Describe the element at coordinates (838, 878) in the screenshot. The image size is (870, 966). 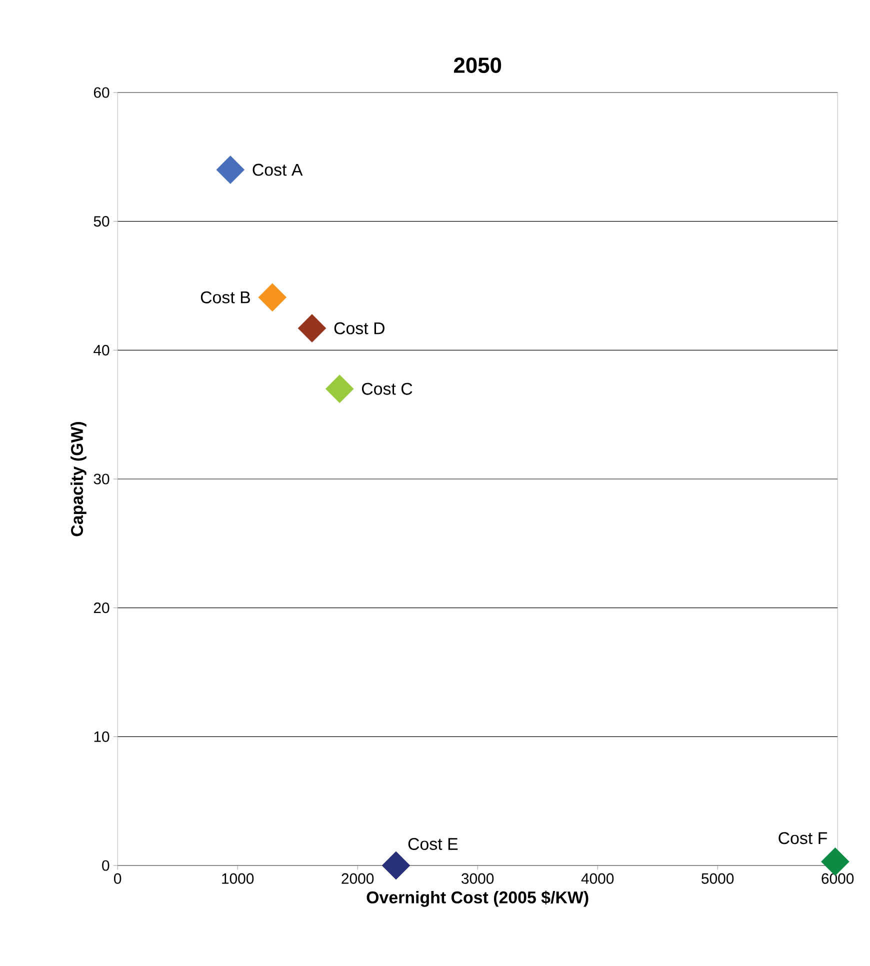
I see `x-tick-label: 6000` at that location.